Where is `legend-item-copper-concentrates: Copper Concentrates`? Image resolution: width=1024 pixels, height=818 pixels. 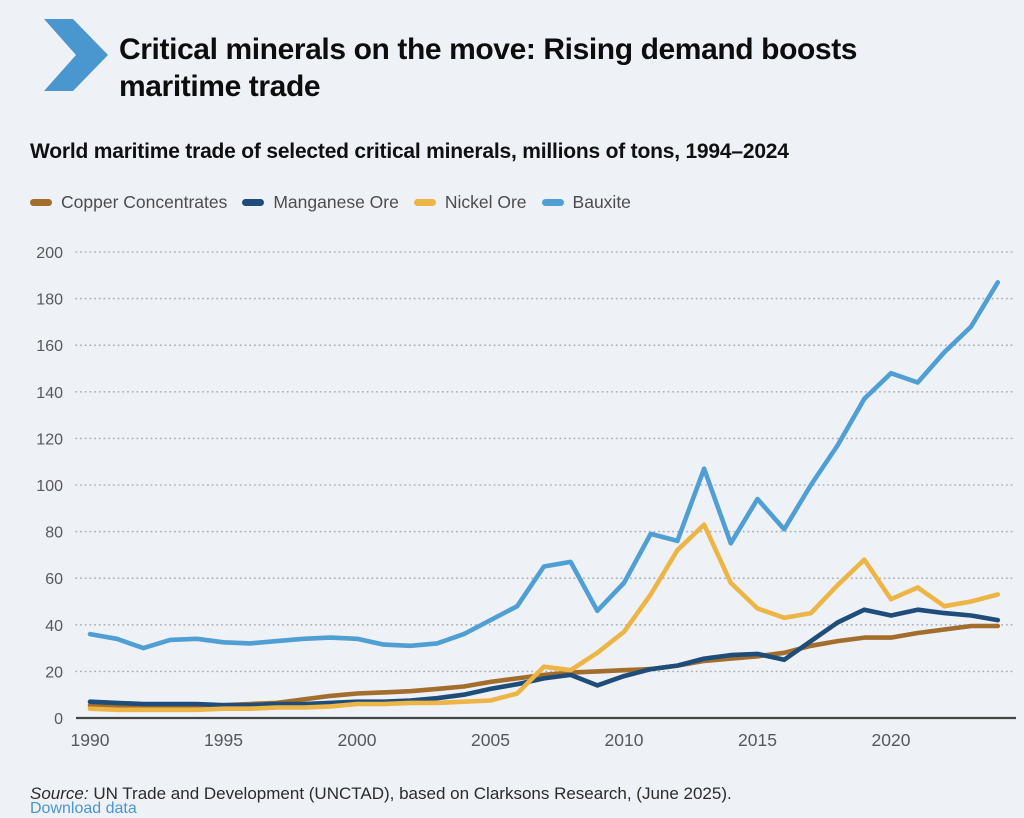
legend-item-copper-concentrates: Copper Concentrates is located at coordinates (128, 202).